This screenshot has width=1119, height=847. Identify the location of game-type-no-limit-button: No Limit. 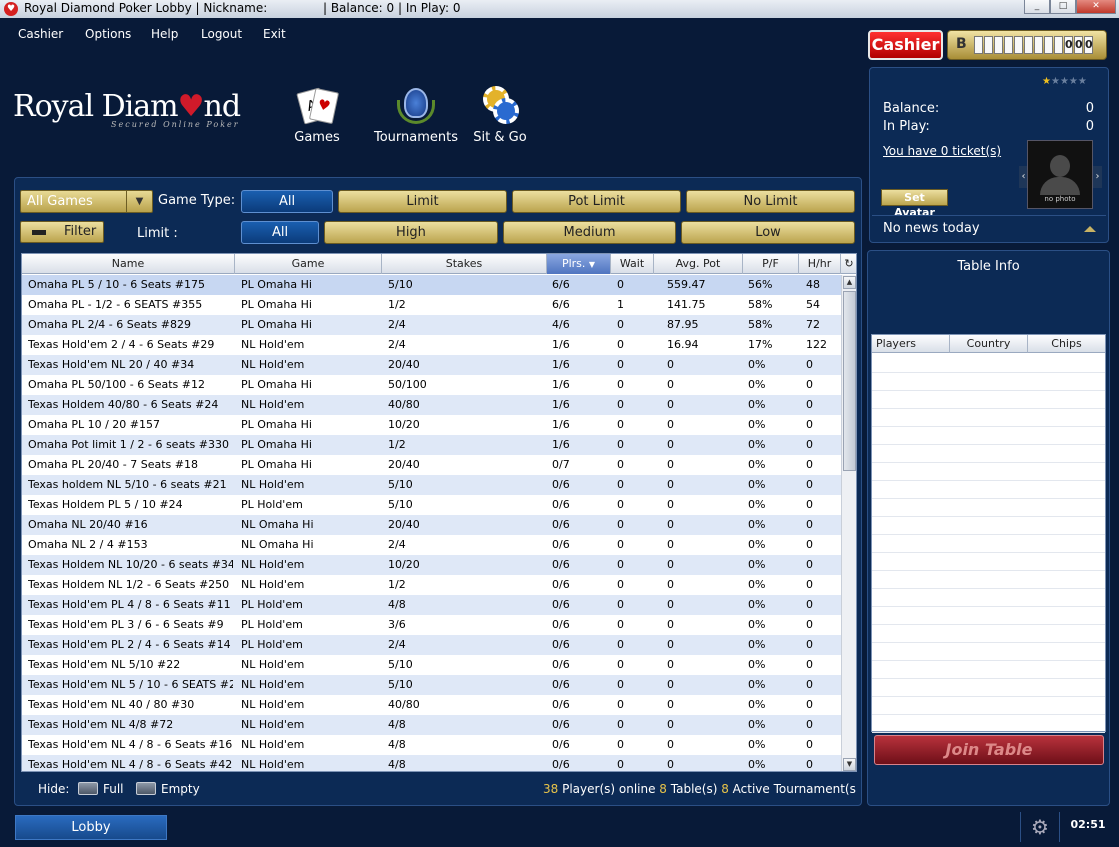
(770, 201).